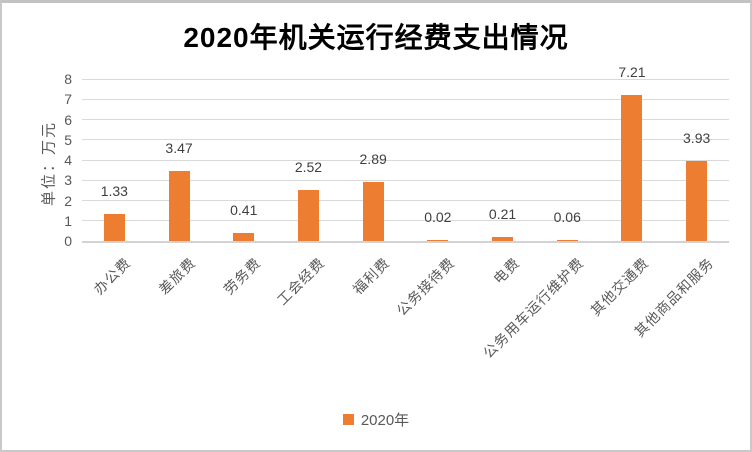 The width and height of the screenshot is (752, 452). What do you see at coordinates (242, 276) in the screenshot?
I see `x-category-label: 劳务费` at bounding box center [242, 276].